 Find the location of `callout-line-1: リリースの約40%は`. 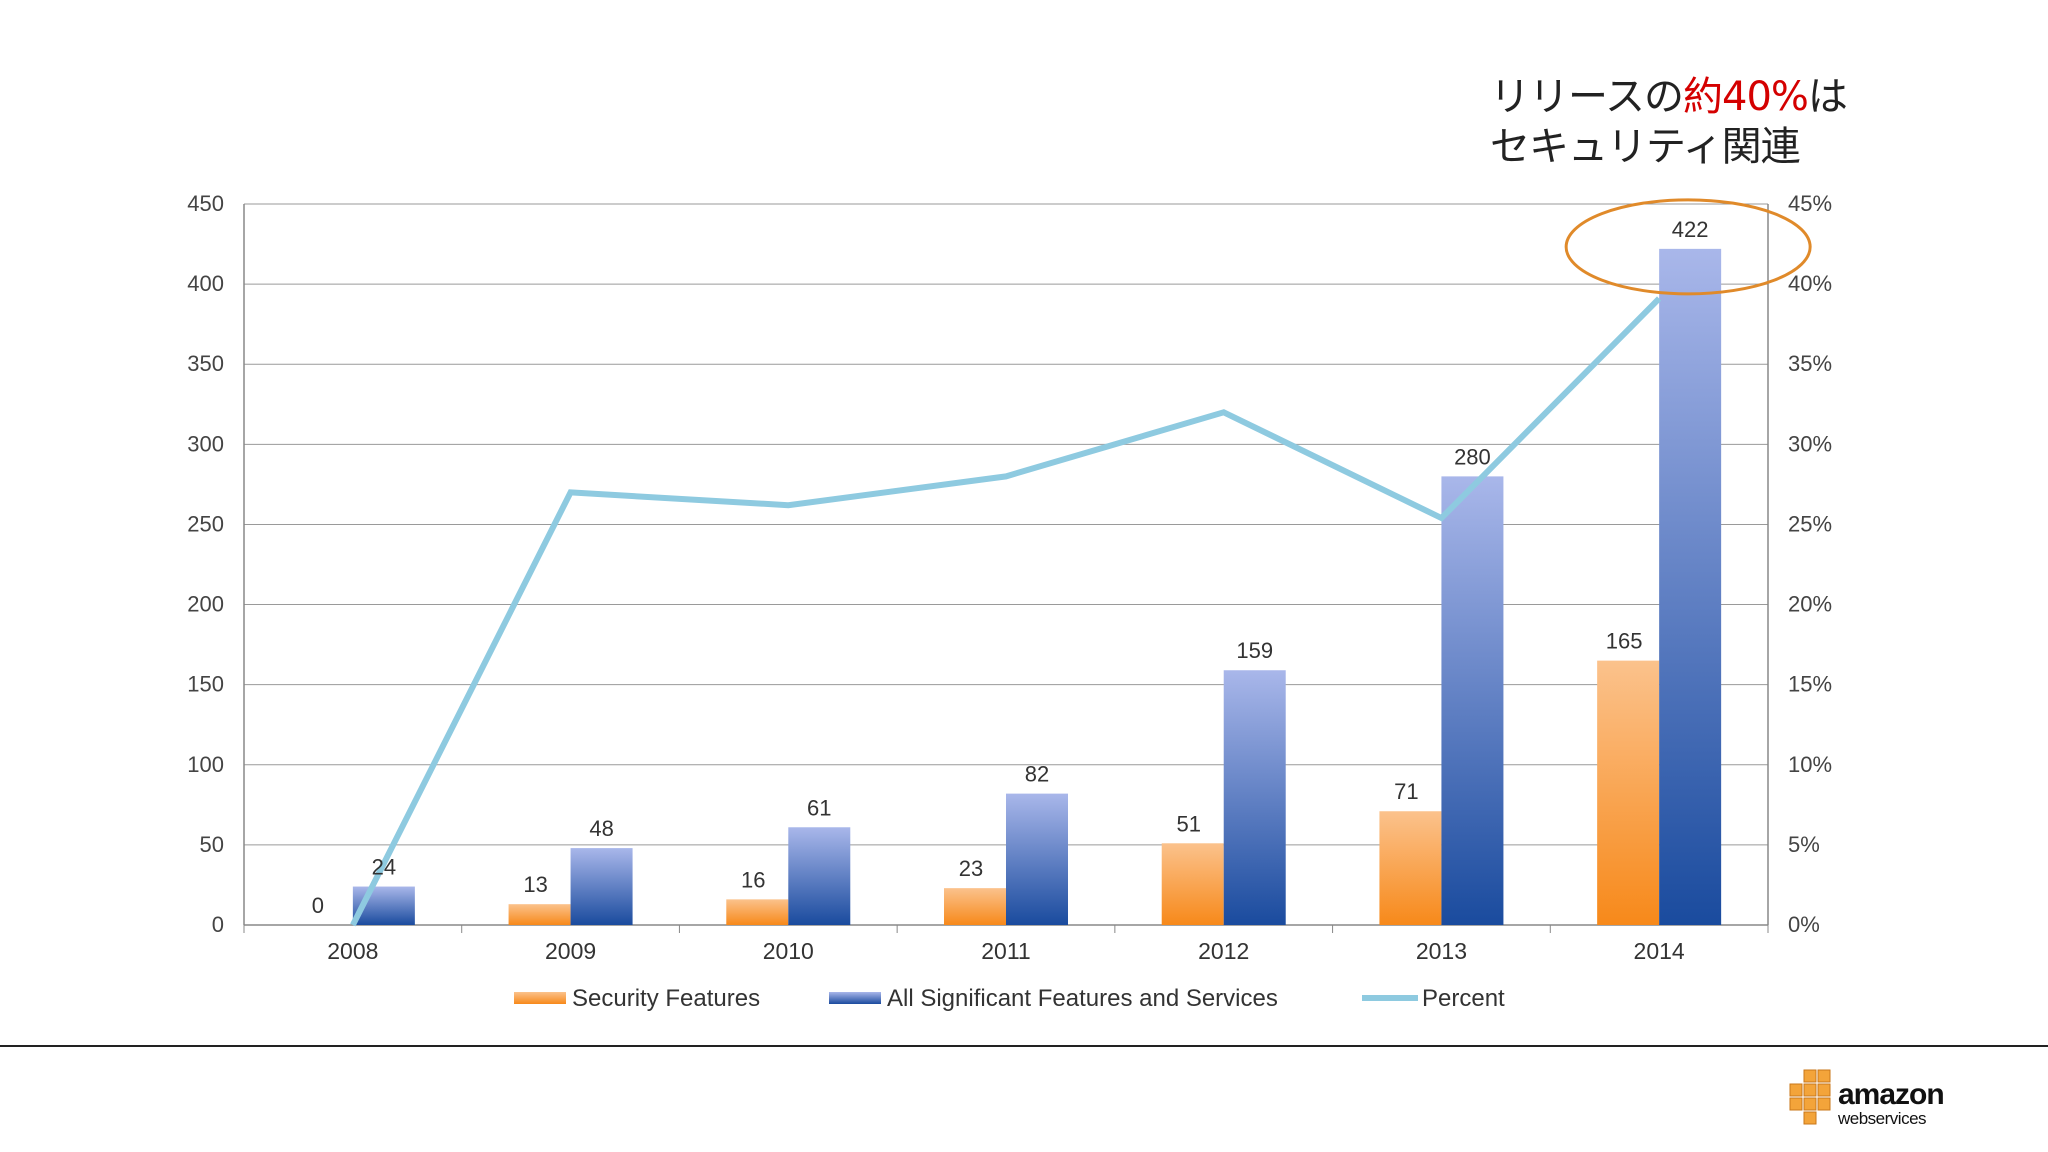

callout-line-1: リリースの約40%は is located at coordinates (1669, 97).